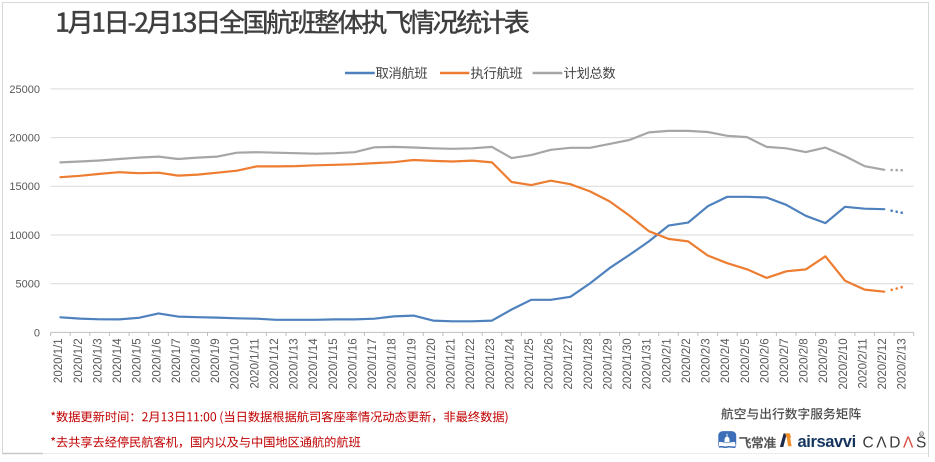 This screenshot has height=462, width=935. I want to click on svg-text: 2020/2/3, so click(707, 360).